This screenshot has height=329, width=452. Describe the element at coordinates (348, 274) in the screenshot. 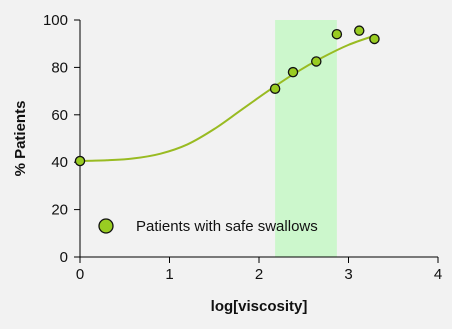

I see `x-tick-label: 3` at that location.